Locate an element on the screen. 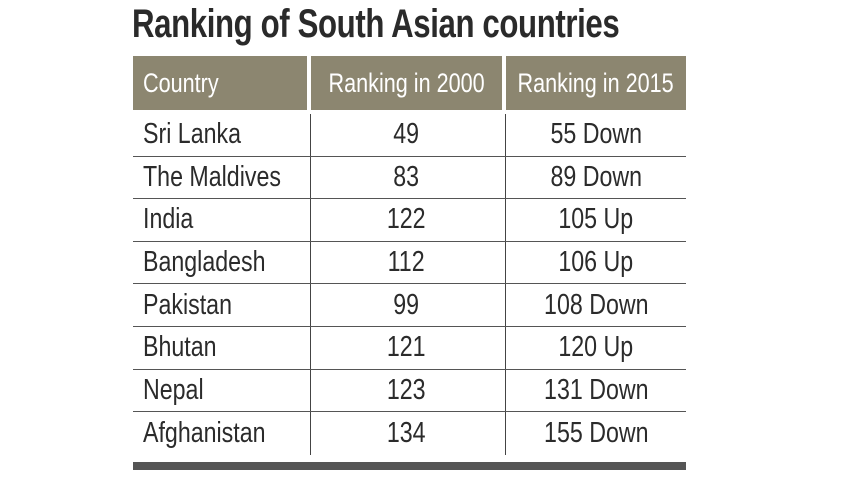 The width and height of the screenshot is (857, 482). table-row: The Maldives 83 89 Down is located at coordinates (409, 178).